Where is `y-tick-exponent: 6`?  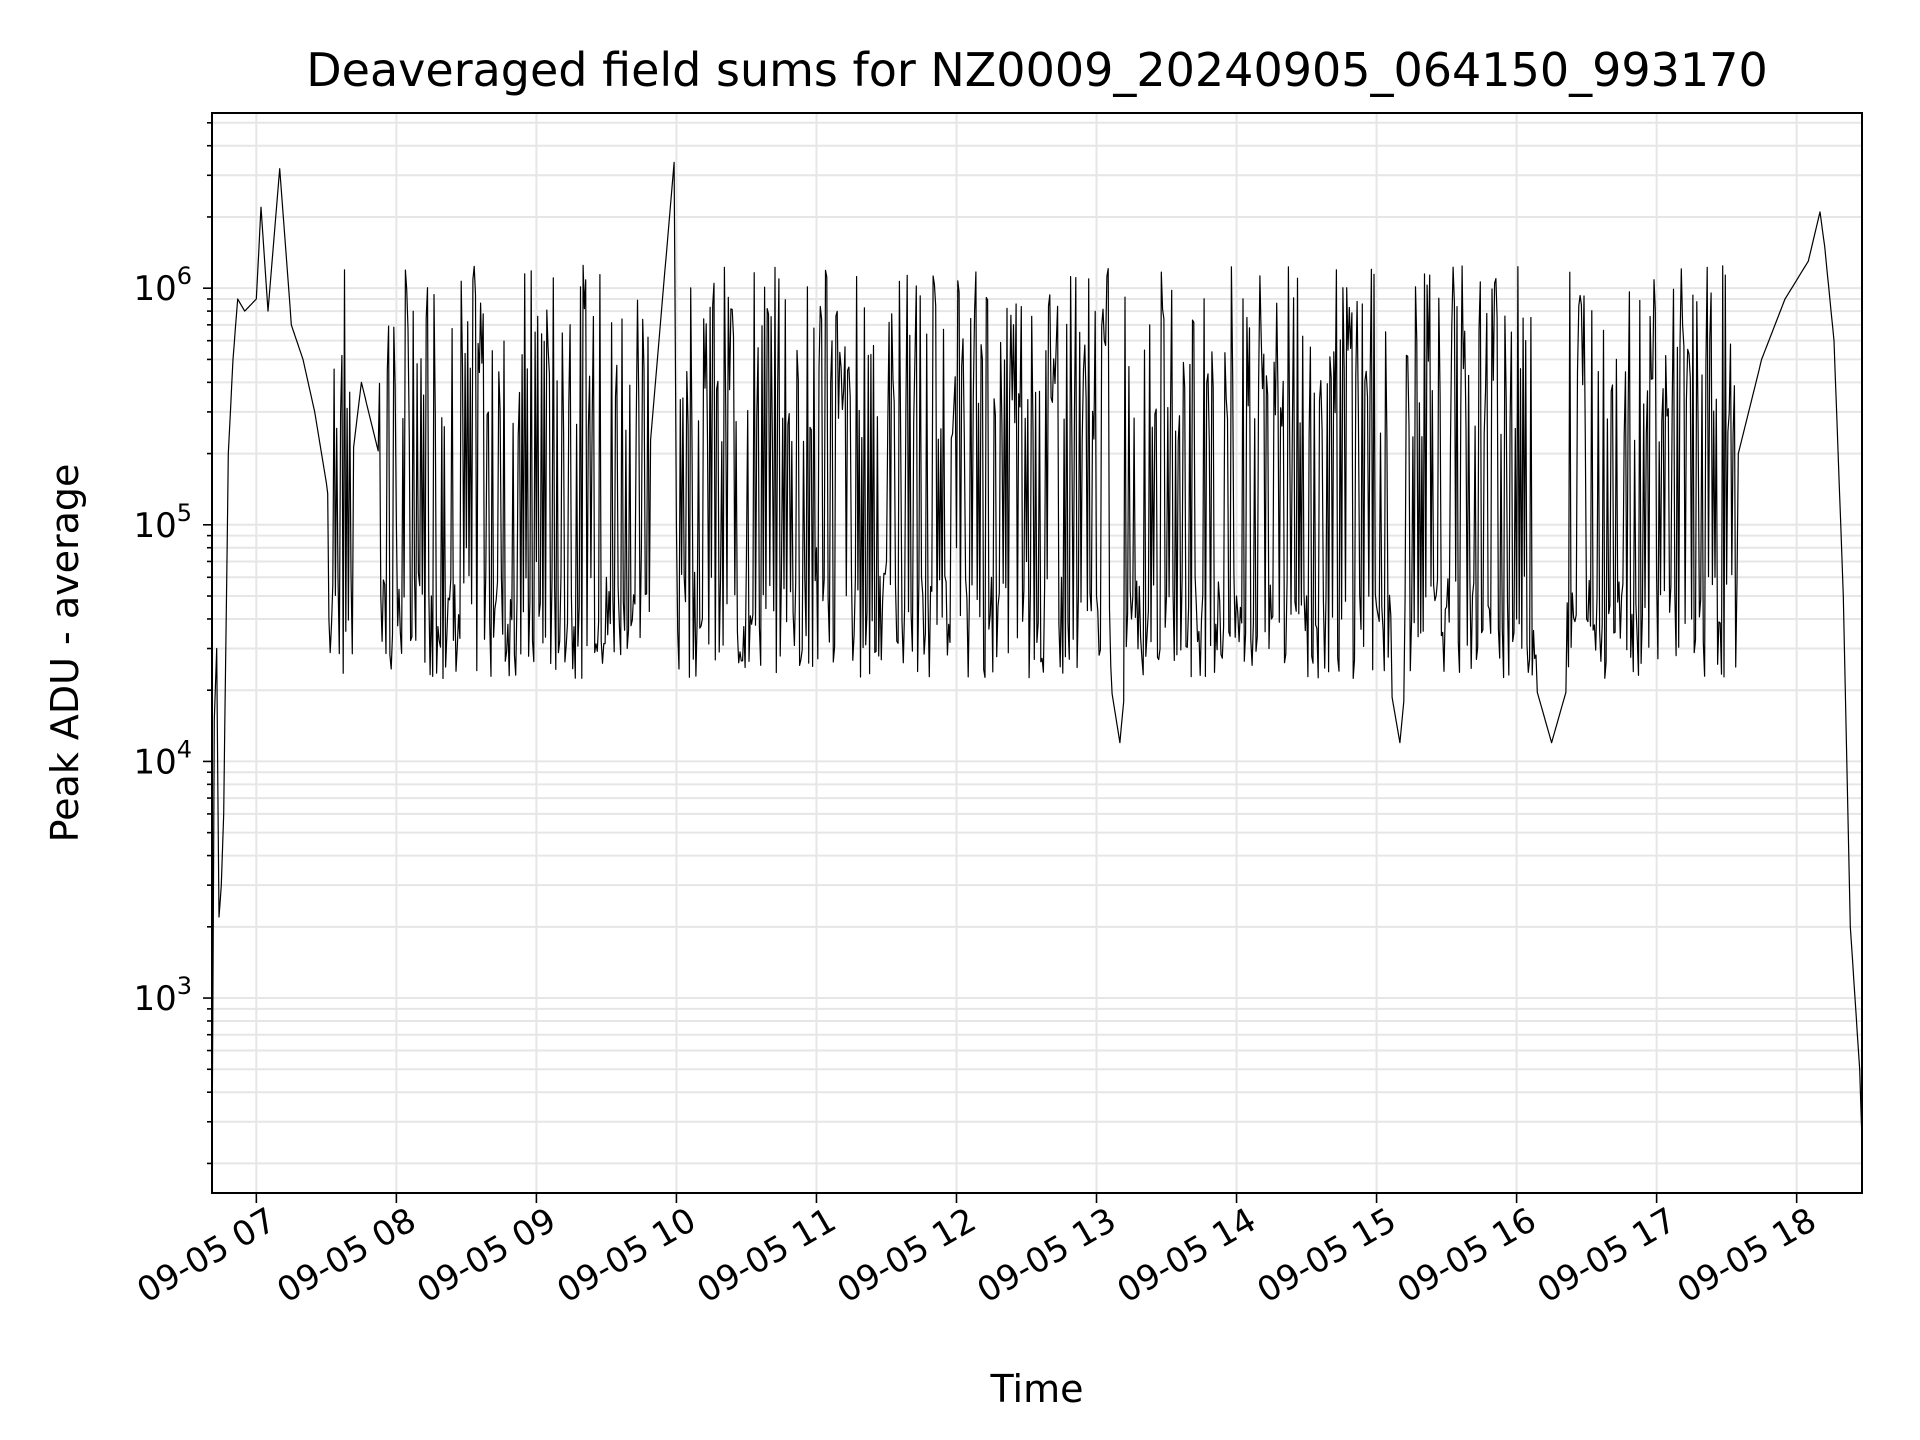
y-tick-exponent: 6 is located at coordinates (184, 276).